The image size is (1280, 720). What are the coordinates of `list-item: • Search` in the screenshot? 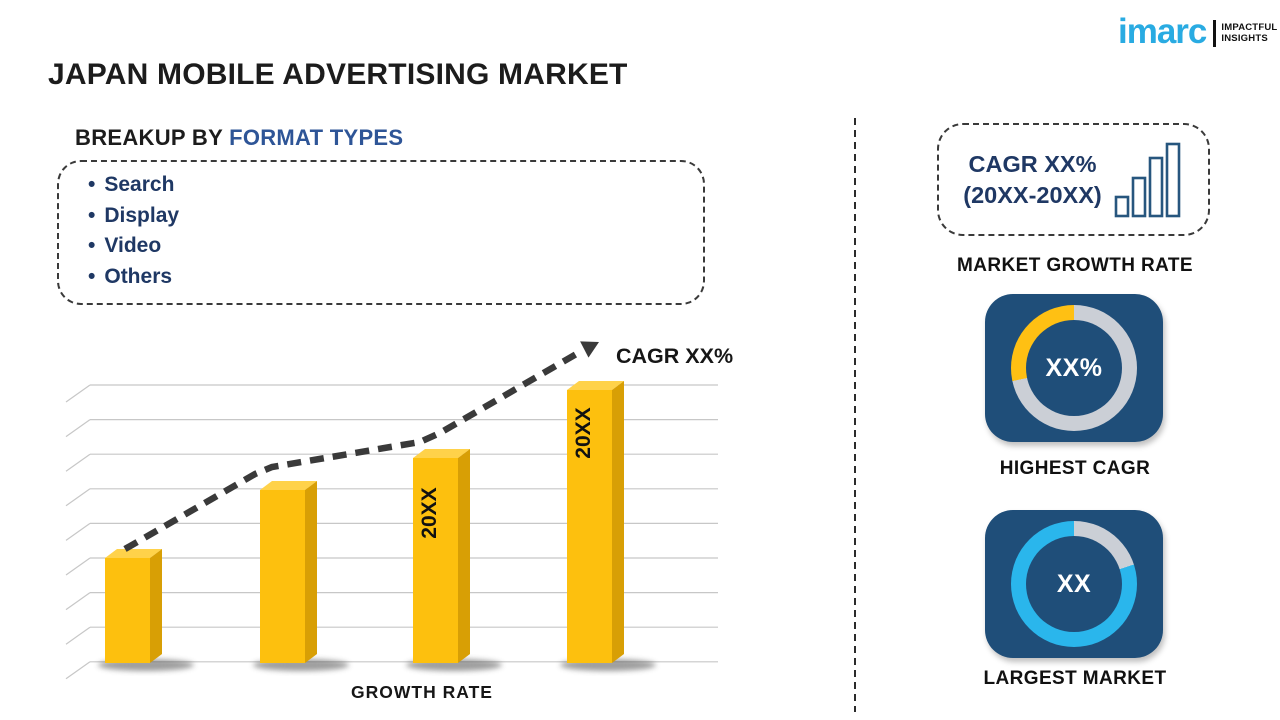 It's located at (133, 185).